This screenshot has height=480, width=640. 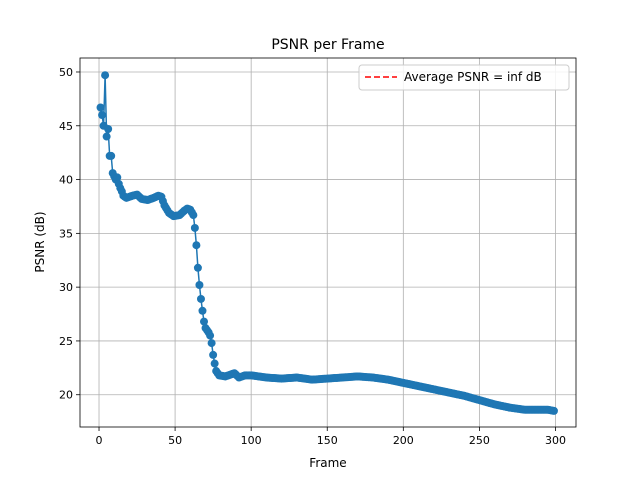 What do you see at coordinates (66, 233) in the screenshot?
I see `y-tick-label: 35` at bounding box center [66, 233].